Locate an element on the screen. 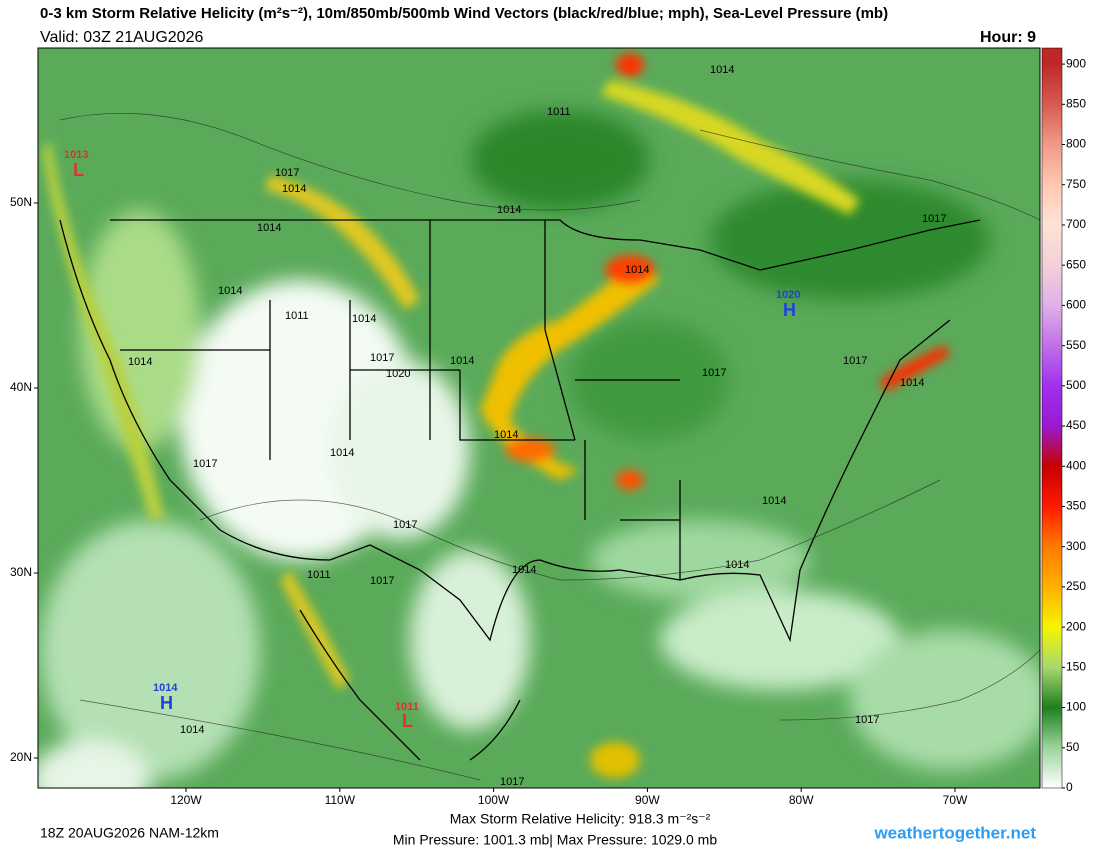 The height and width of the screenshot is (850, 1100). center-value: 1014 is located at coordinates (165, 688).